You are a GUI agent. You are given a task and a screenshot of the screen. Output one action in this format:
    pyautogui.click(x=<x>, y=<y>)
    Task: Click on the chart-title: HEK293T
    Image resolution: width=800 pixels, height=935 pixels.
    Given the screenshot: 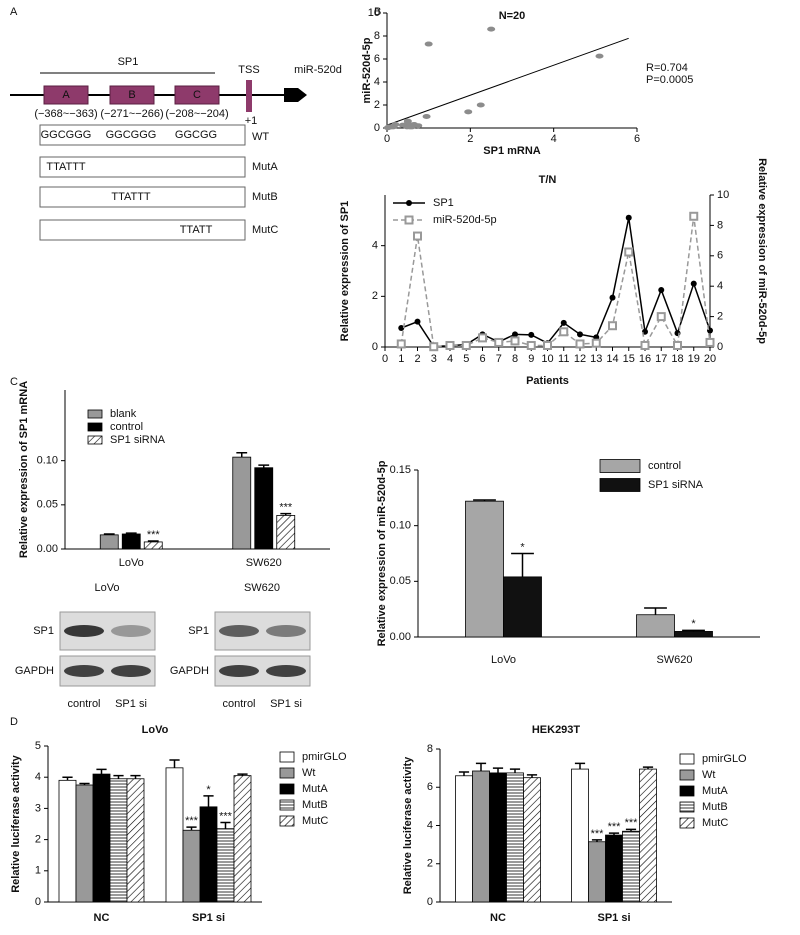 What is the action you would take?
    pyautogui.click(x=556, y=730)
    